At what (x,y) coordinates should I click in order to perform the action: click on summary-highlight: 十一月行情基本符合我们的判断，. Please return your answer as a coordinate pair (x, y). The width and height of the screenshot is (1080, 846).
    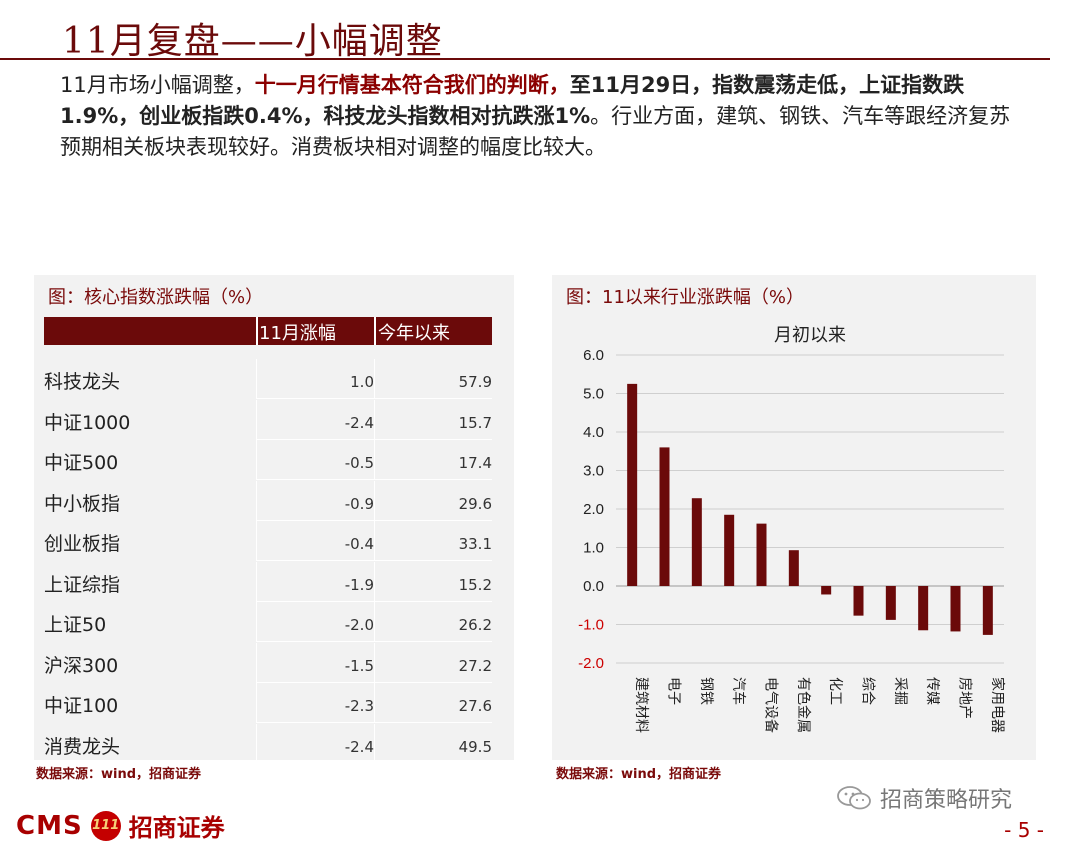
    Looking at the image, I should click on (412, 85).